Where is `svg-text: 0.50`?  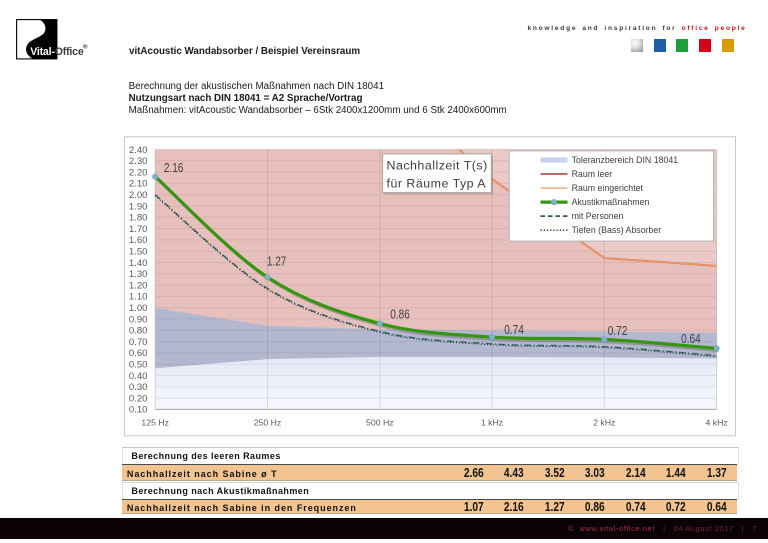
svg-text: 0.50 is located at coordinates (138, 365).